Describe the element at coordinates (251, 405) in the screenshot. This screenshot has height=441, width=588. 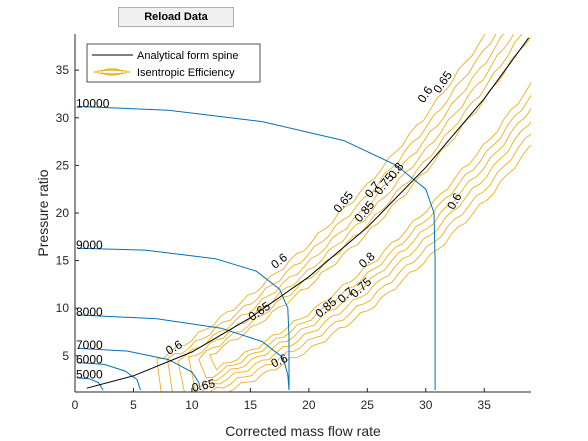
I see `x-tick-label-15: 15` at that location.